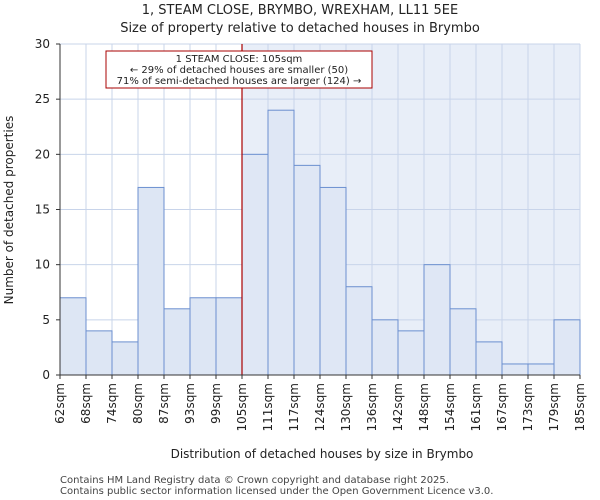 The height and width of the screenshot is (500, 600). What do you see at coordinates (42, 265) in the screenshot?
I see `y-tick-label: 10` at bounding box center [42, 265].